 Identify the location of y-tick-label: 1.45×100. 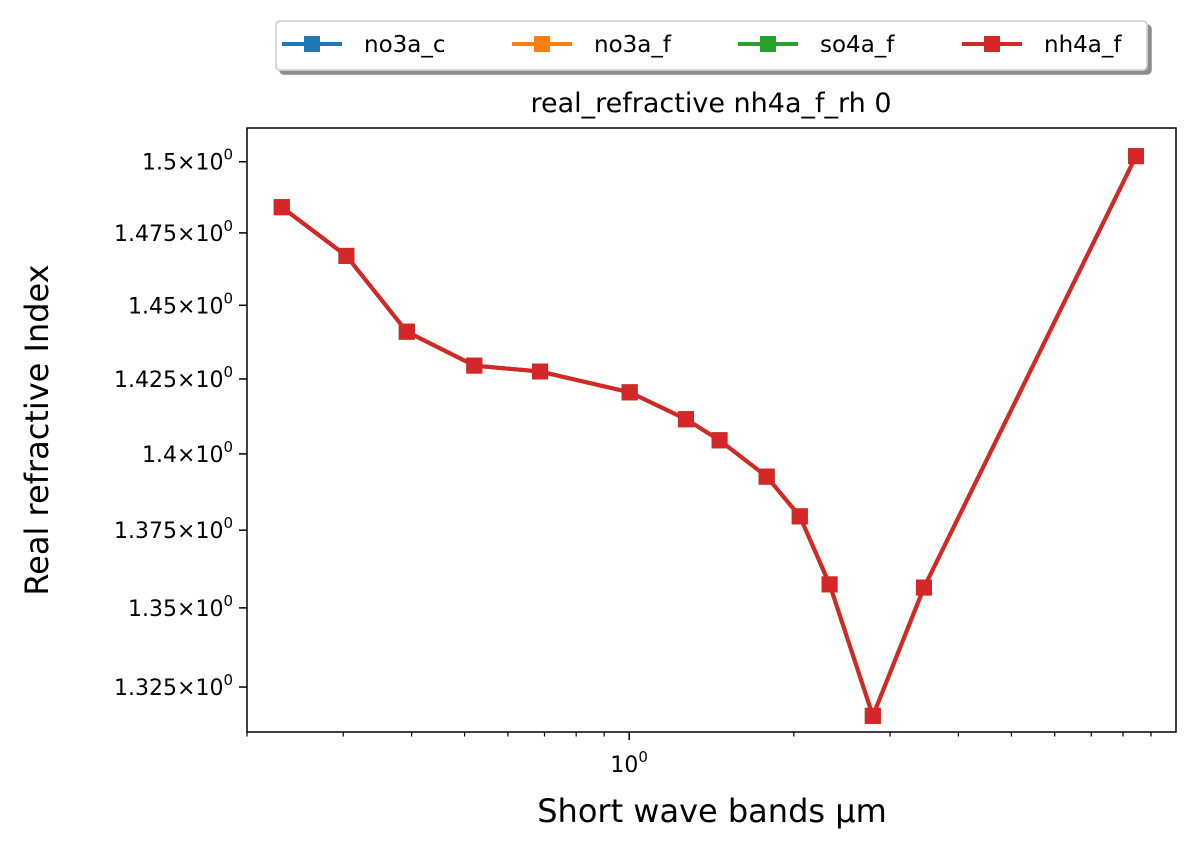
(180, 304).